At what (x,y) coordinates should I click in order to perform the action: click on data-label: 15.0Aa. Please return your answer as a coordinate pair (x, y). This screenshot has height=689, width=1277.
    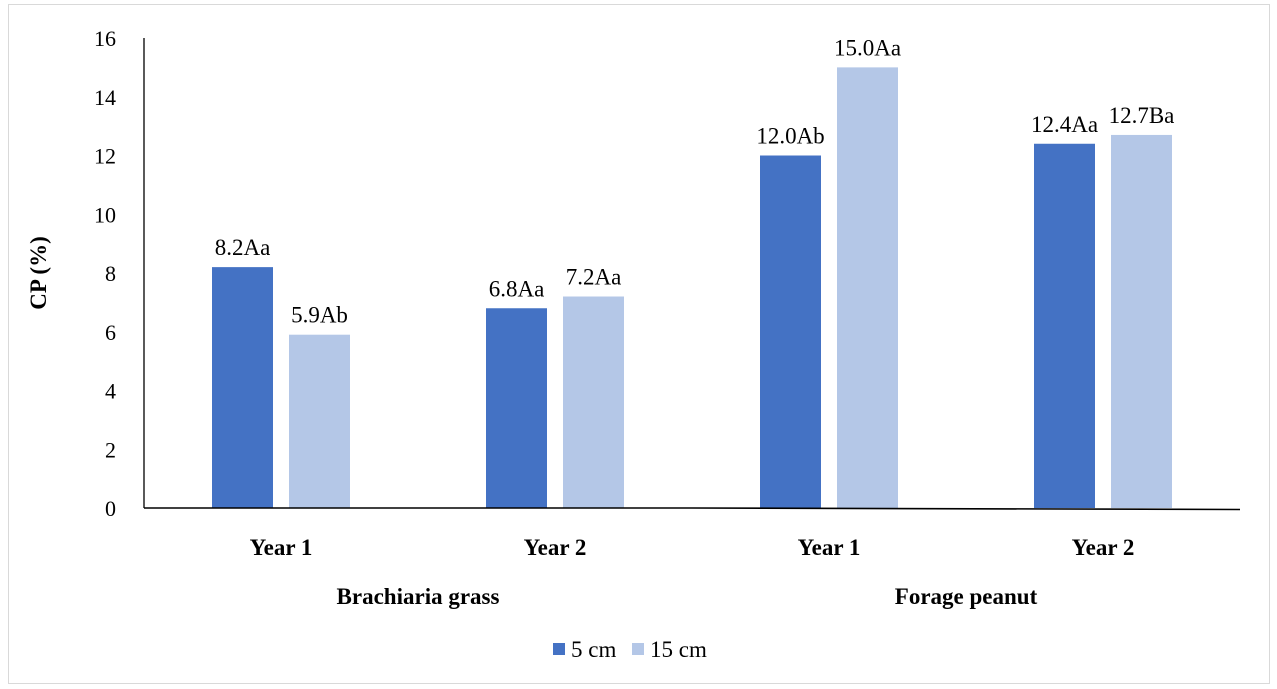
    Looking at the image, I should click on (867, 47).